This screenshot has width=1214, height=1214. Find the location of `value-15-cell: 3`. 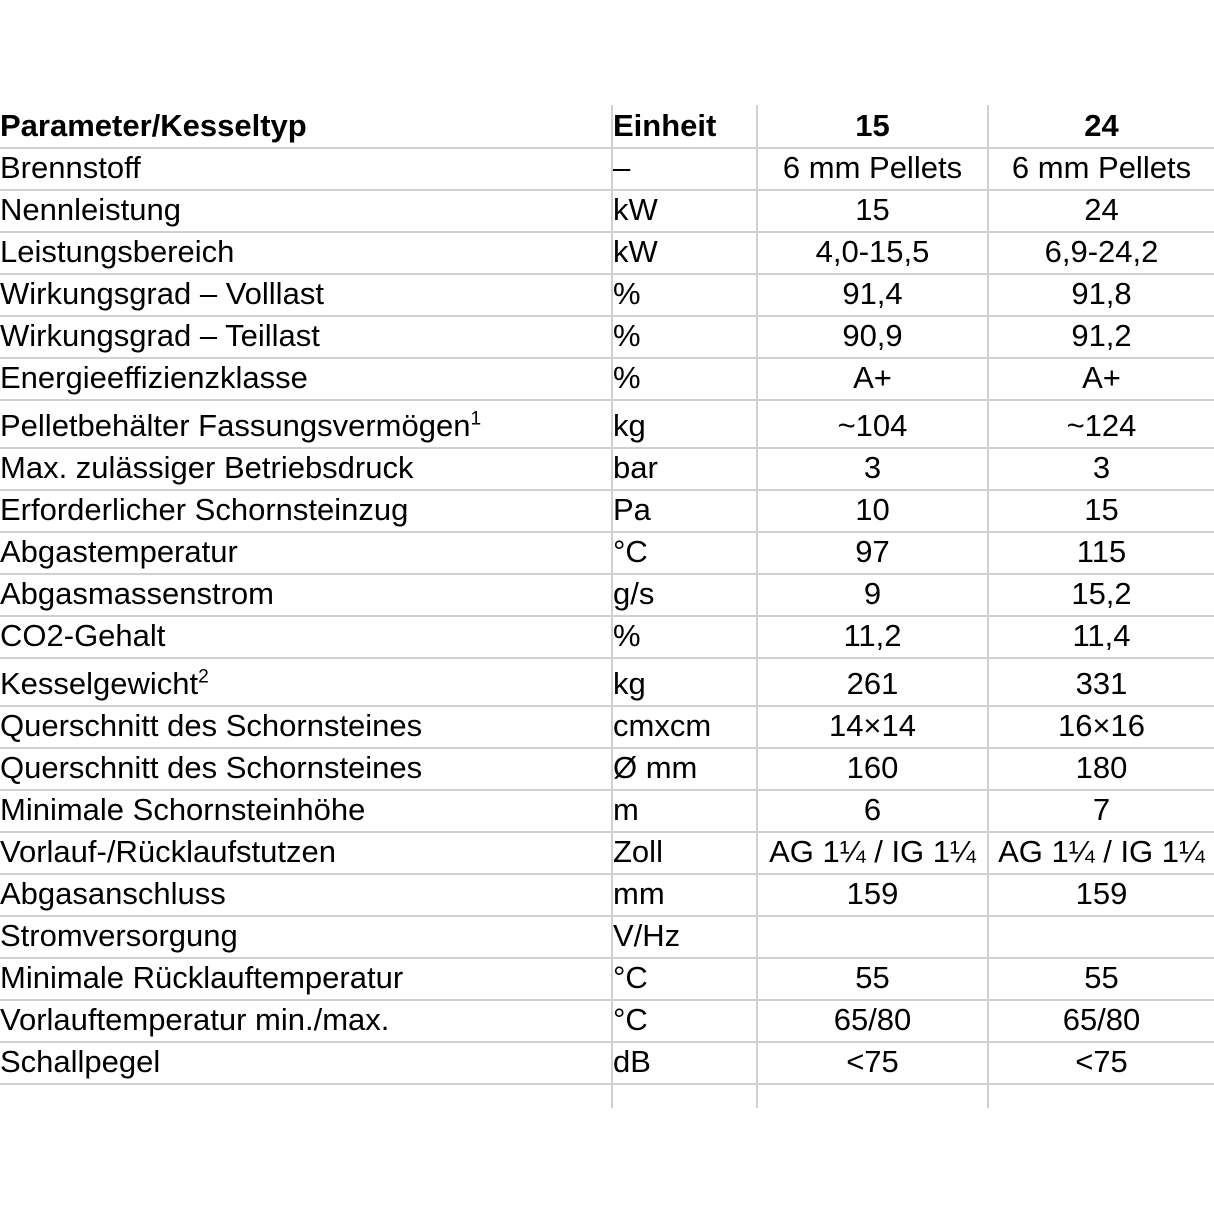

value-15-cell: 3 is located at coordinates (872, 469).